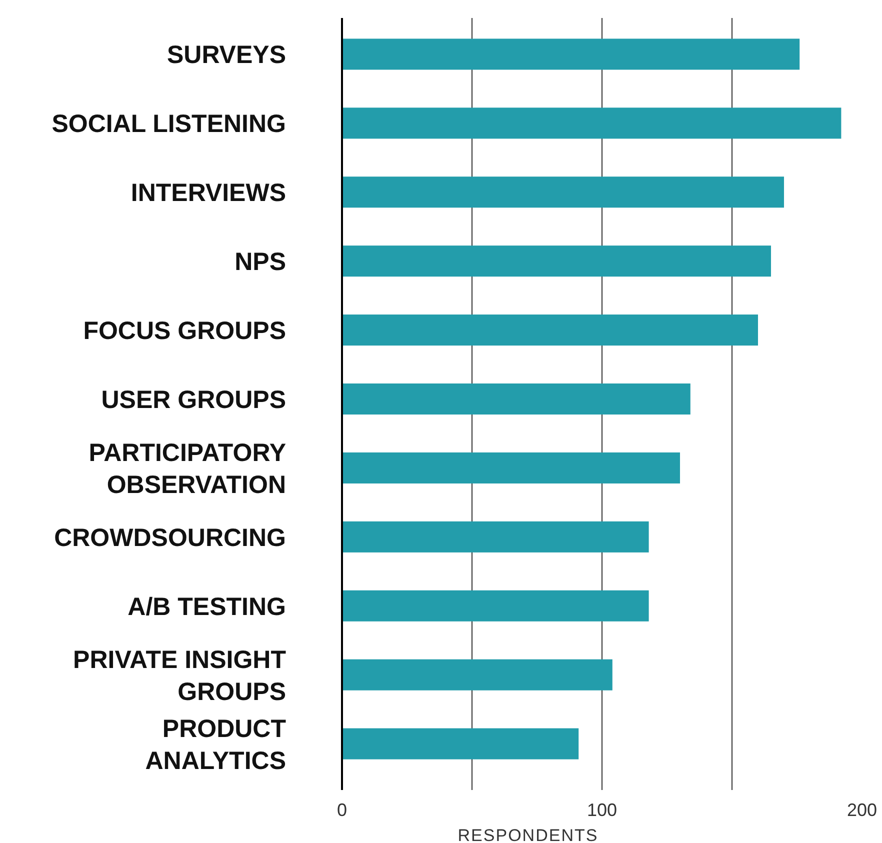  I want to click on x-tick-label: 100, so click(602, 810).